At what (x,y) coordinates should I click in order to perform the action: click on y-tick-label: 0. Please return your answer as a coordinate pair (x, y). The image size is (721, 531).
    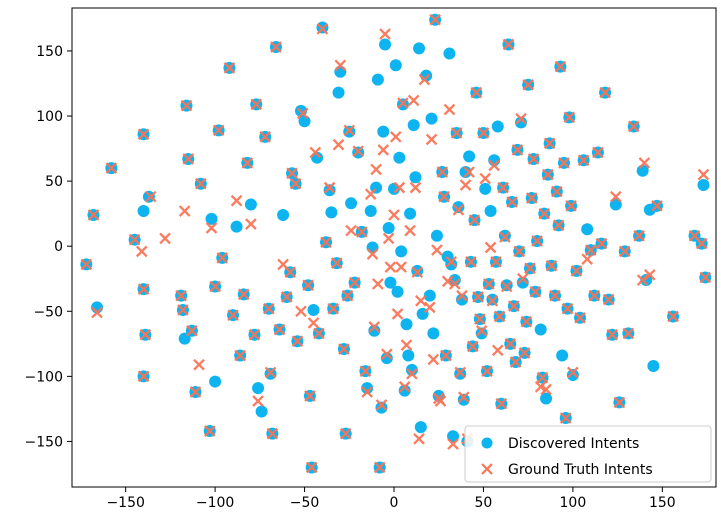
    Looking at the image, I should click on (58, 247).